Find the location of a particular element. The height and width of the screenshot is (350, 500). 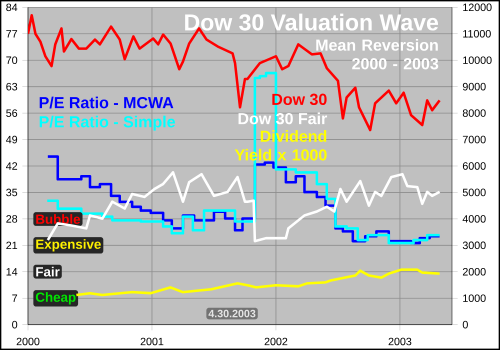

x-tick-label: 2001 is located at coordinates (152, 342).